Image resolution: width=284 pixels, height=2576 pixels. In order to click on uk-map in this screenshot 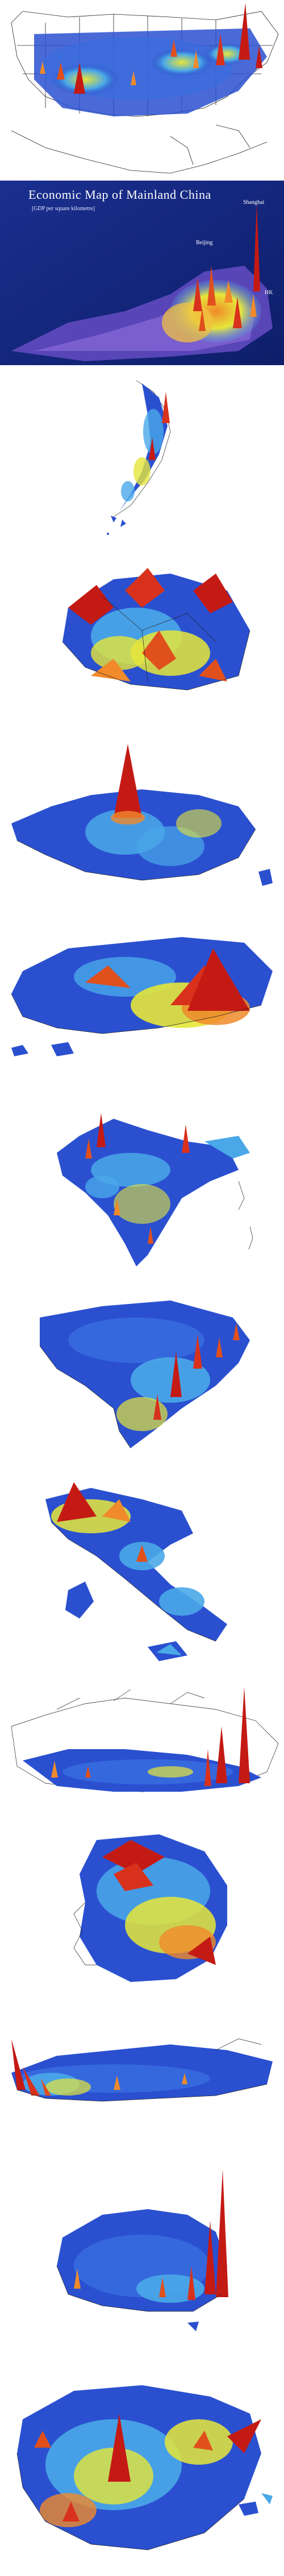, I will do `click(142, 996)`.